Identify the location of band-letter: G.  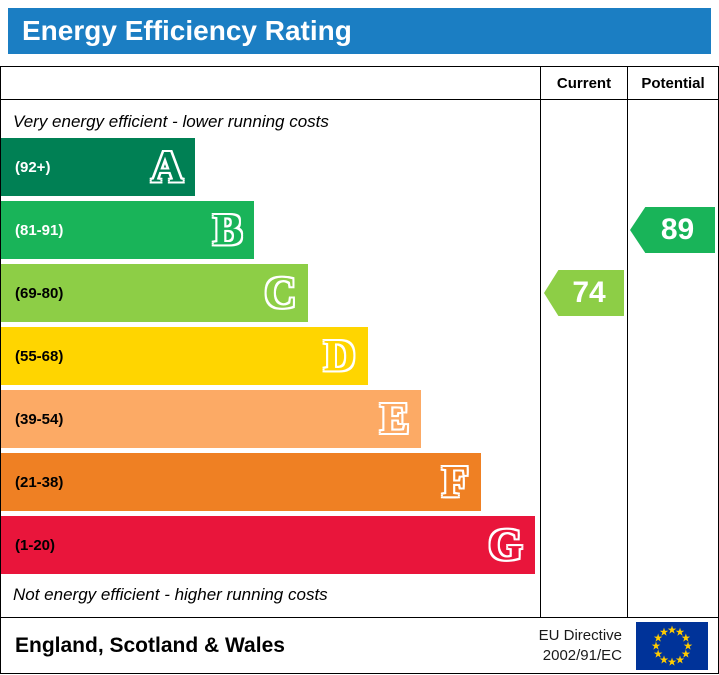
(505, 544).